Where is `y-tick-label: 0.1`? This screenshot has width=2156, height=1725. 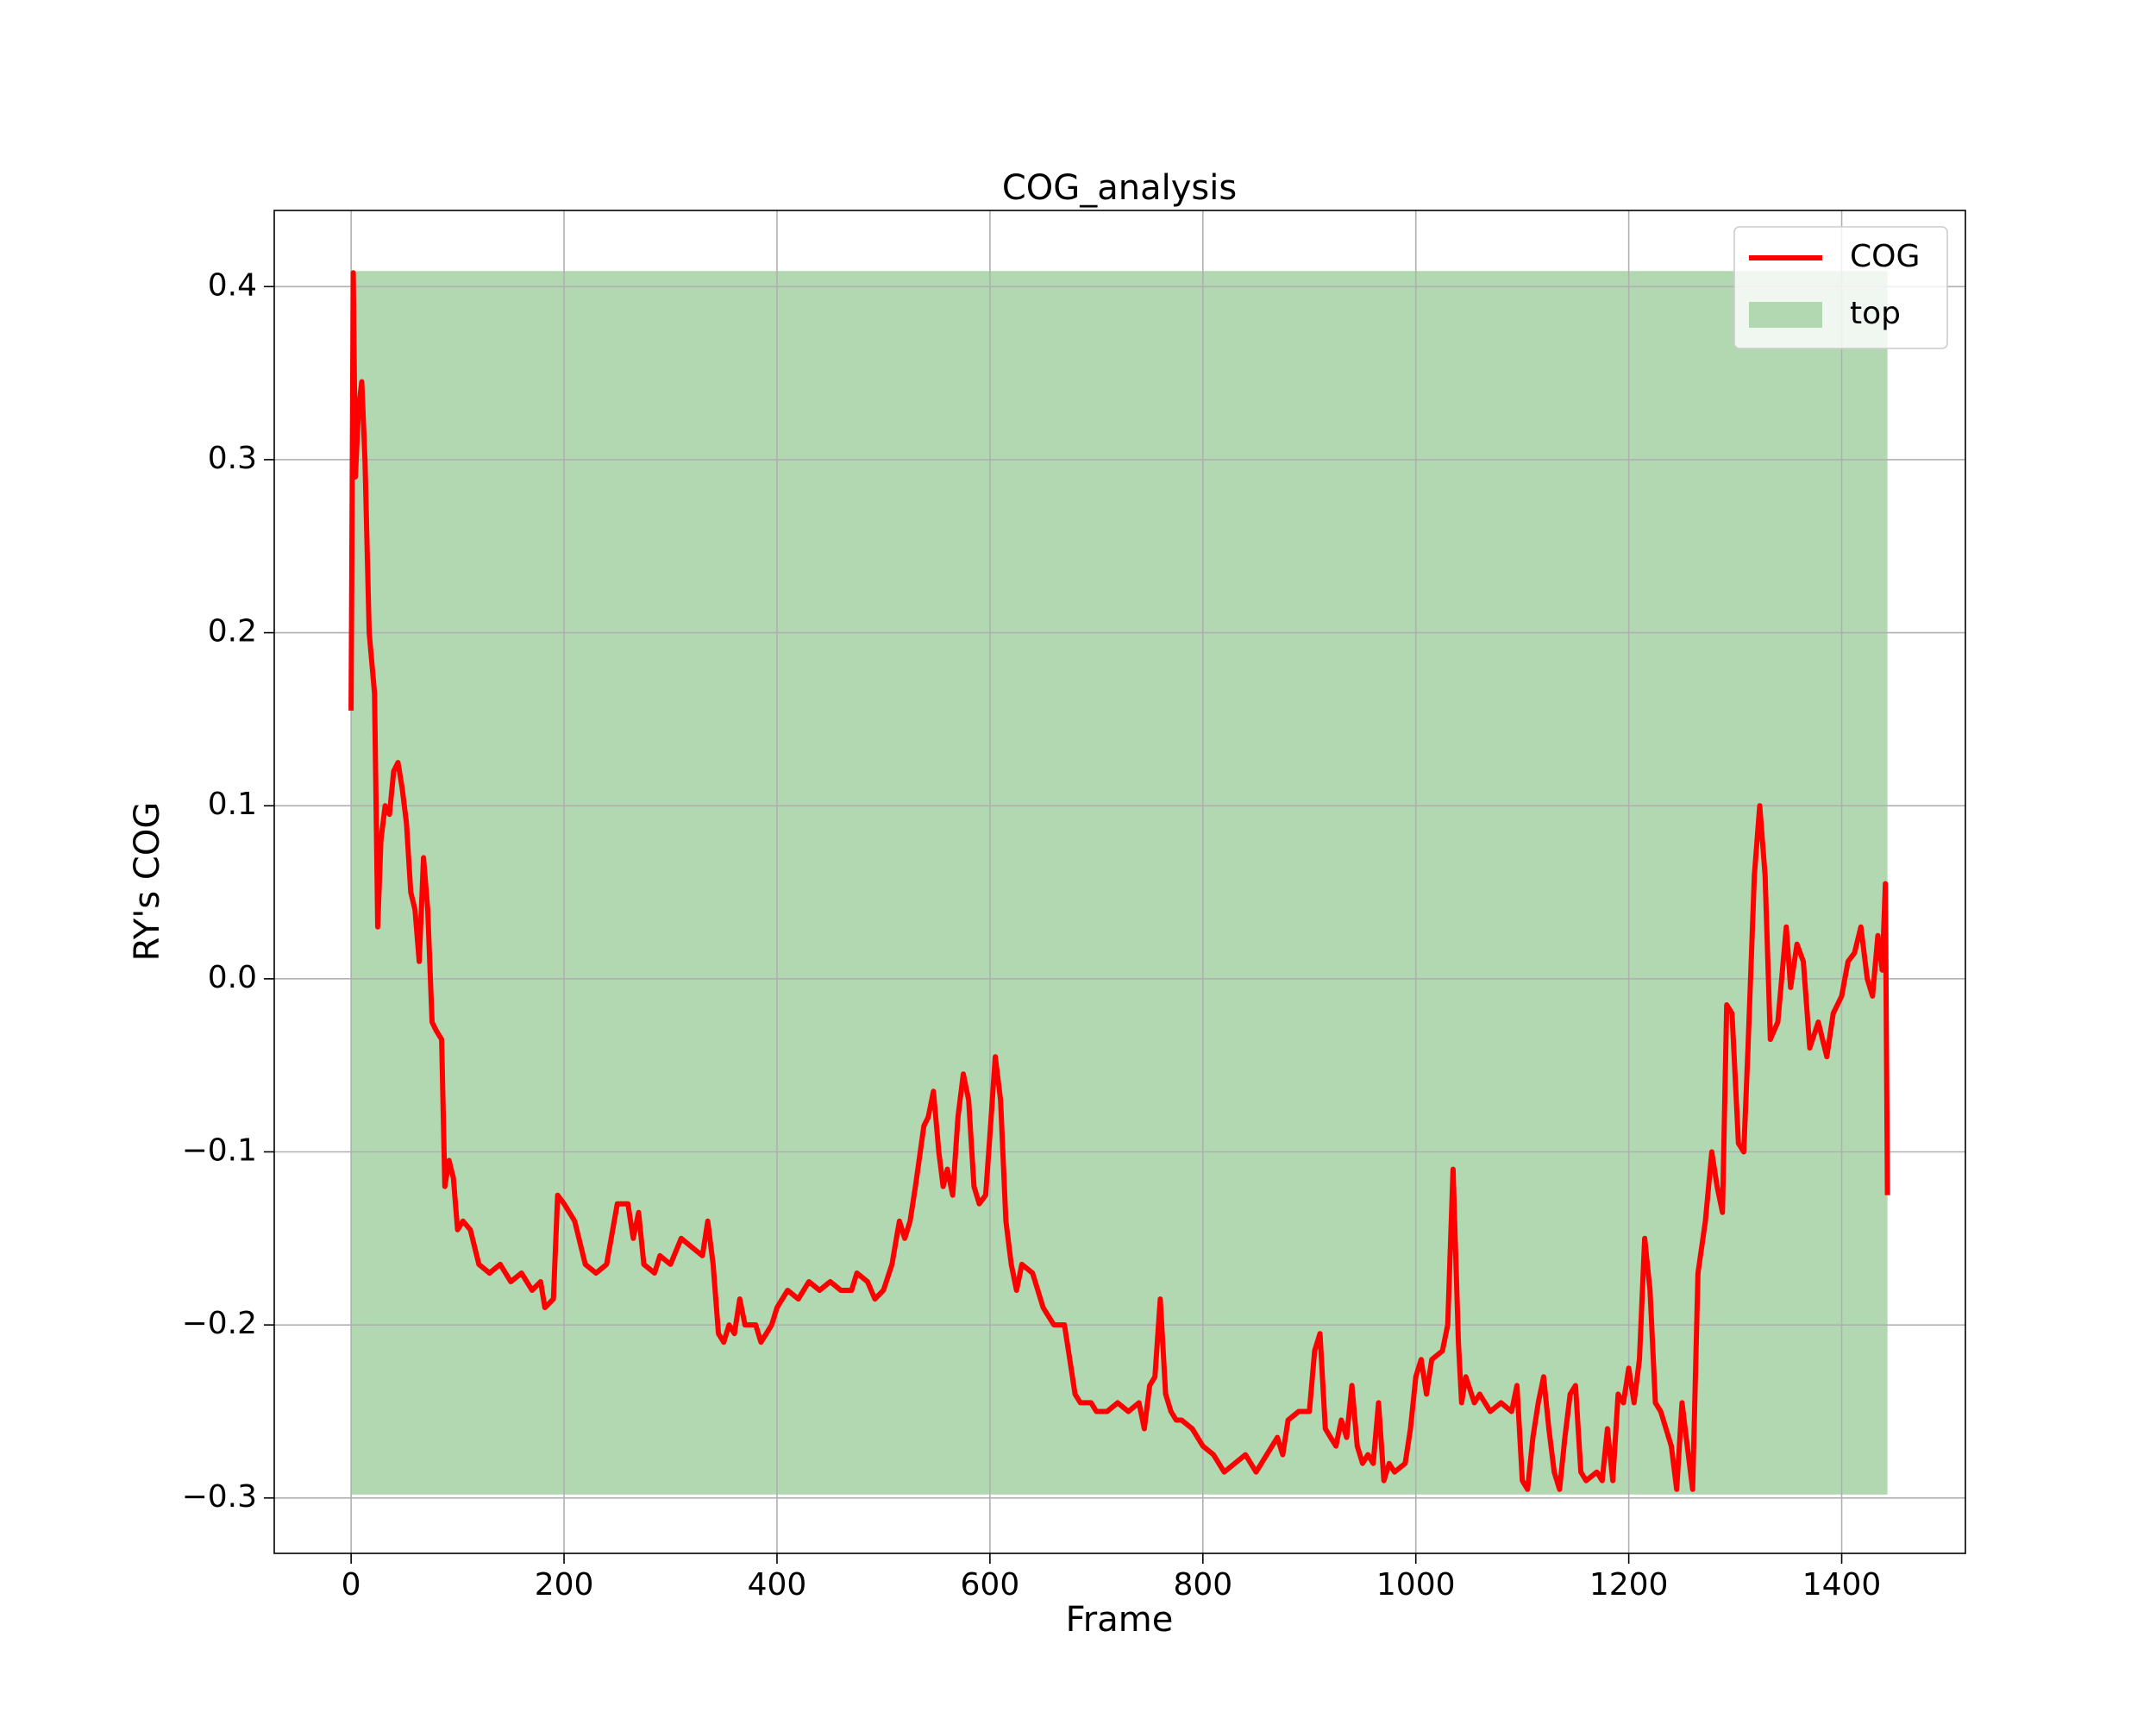
y-tick-label: 0.1 is located at coordinates (232, 805).